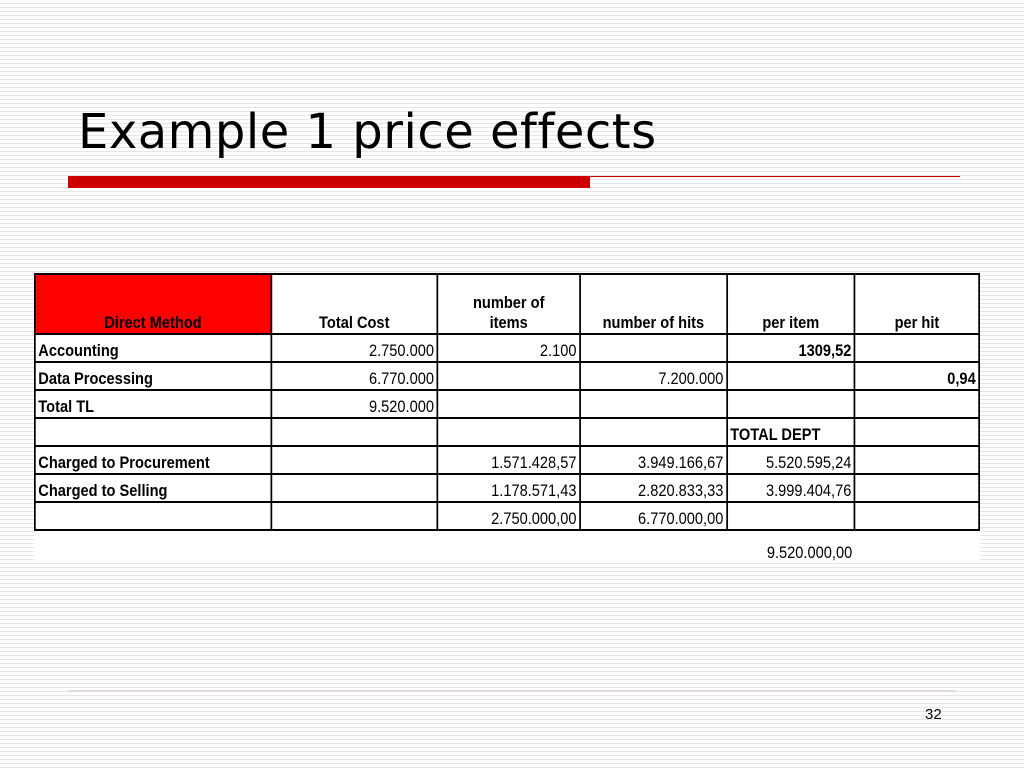 The height and width of the screenshot is (768, 1024). I want to click on header-items-line1: number of, so click(508, 302).